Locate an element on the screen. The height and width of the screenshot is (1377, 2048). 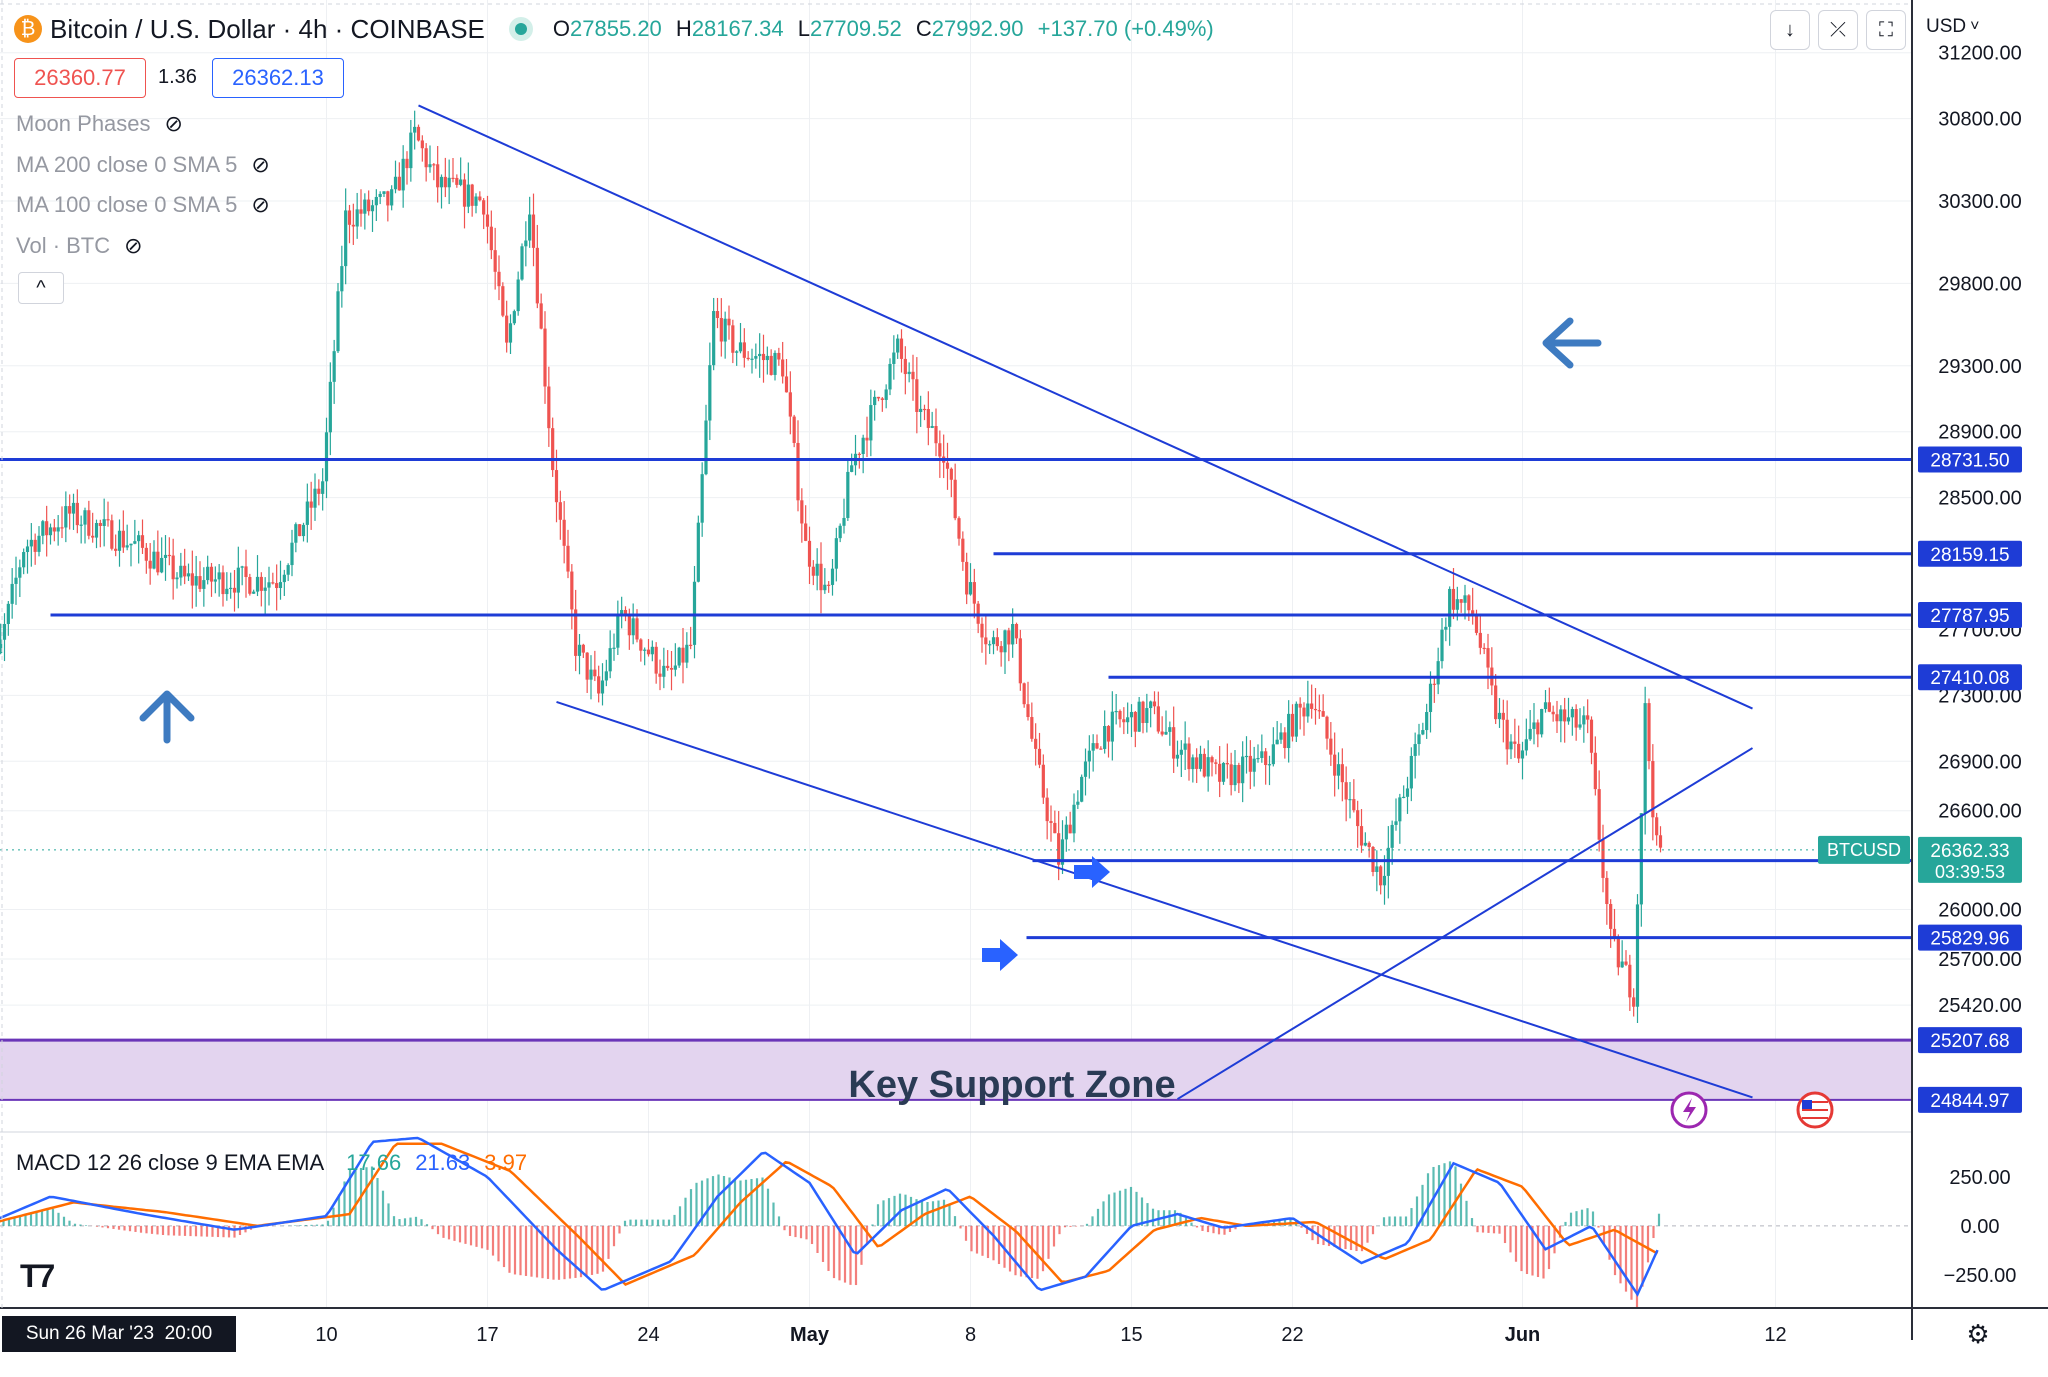
us-flag-icon is located at coordinates (1815, 1110).